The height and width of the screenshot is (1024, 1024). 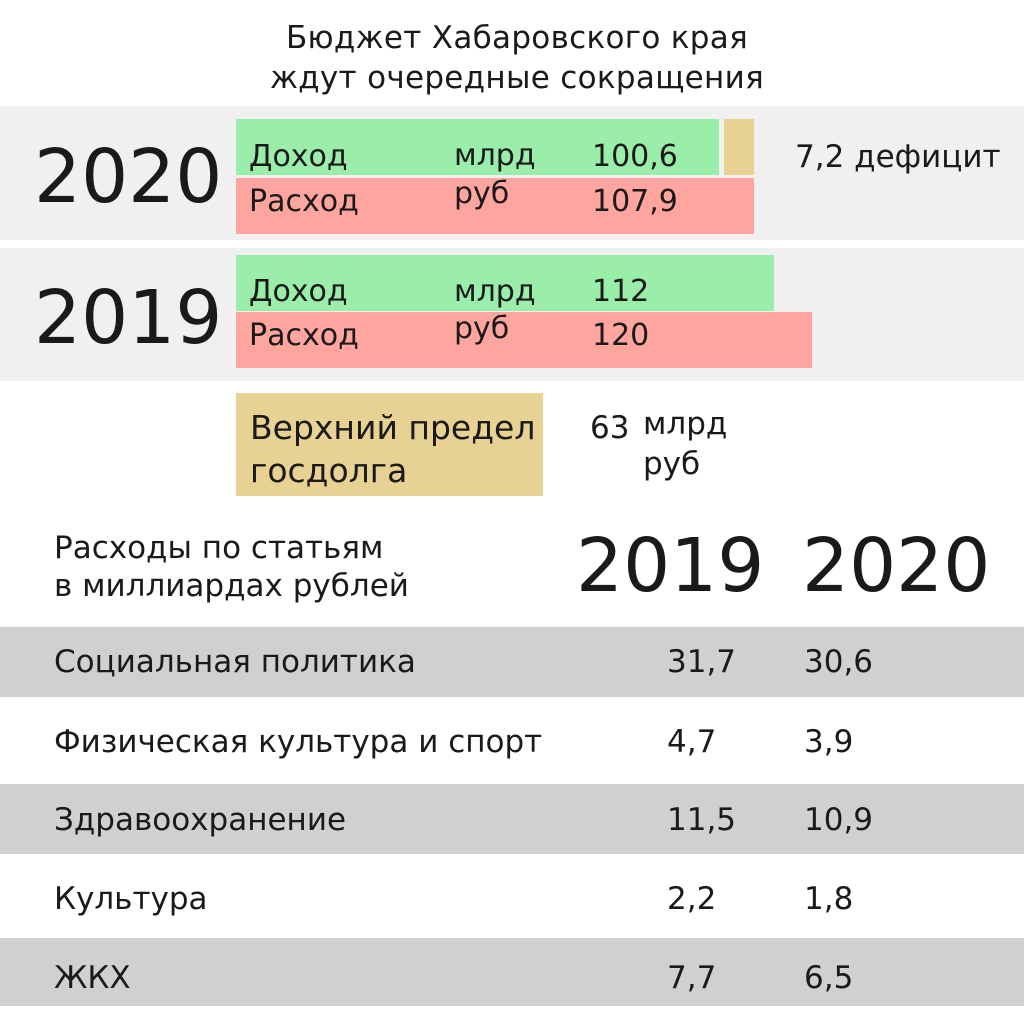 I want to click on income-label-2019: Доход, so click(x=298, y=291).